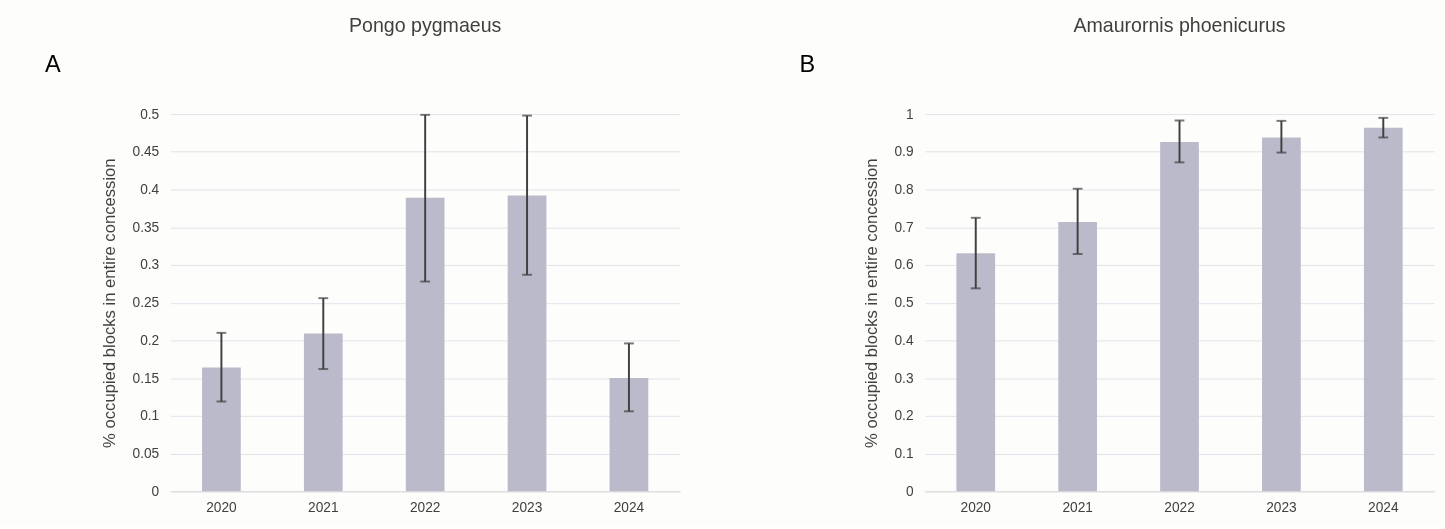  What do you see at coordinates (146, 152) in the screenshot?
I see `y-tick-label: 0.45` at bounding box center [146, 152].